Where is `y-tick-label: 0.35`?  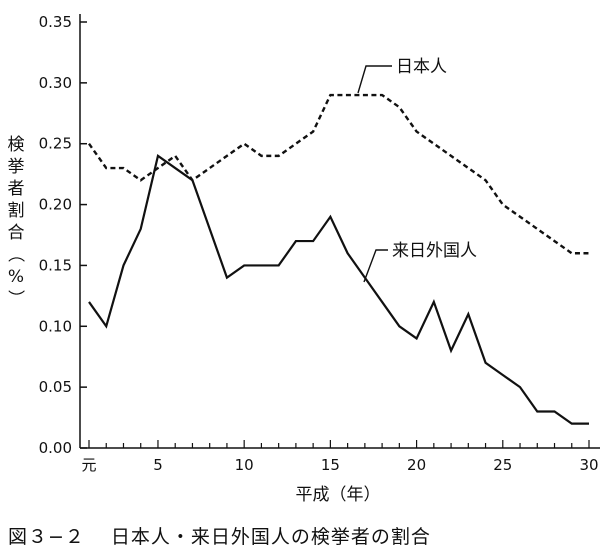 y-tick-label: 0.35 is located at coordinates (55, 22).